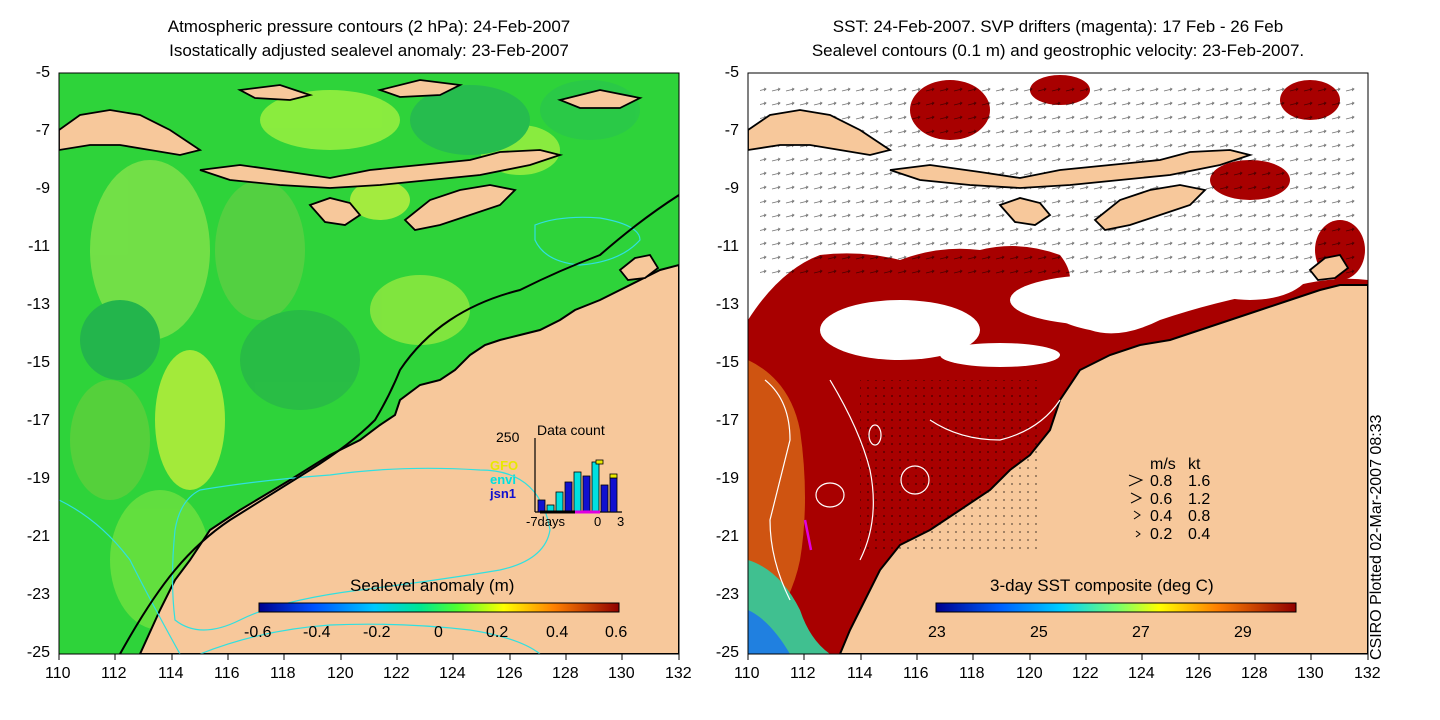  Describe the element at coordinates (38, 478) in the screenshot. I see `left-ytick-7: -19` at that location.